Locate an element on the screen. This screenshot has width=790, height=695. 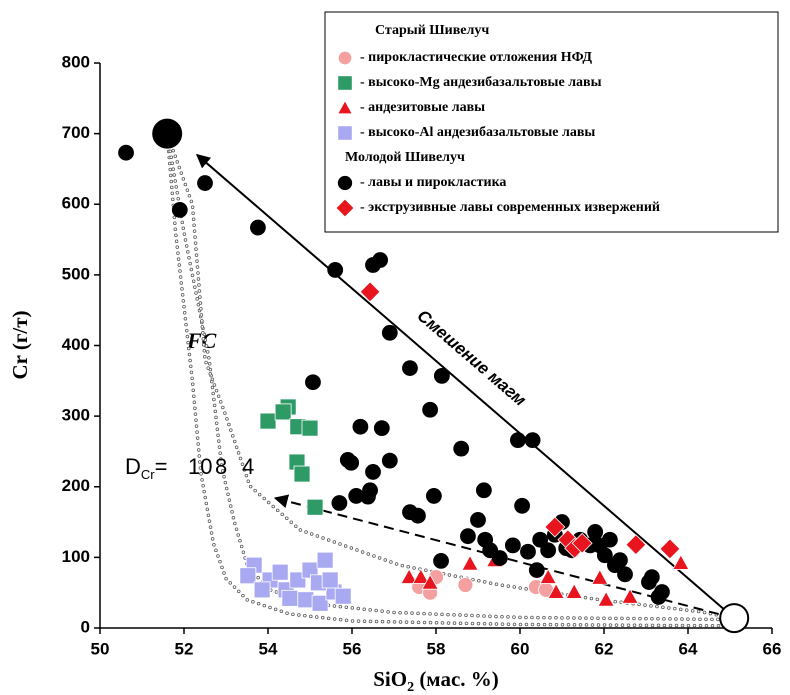
d-sub: Cr is located at coordinates (148, 474).